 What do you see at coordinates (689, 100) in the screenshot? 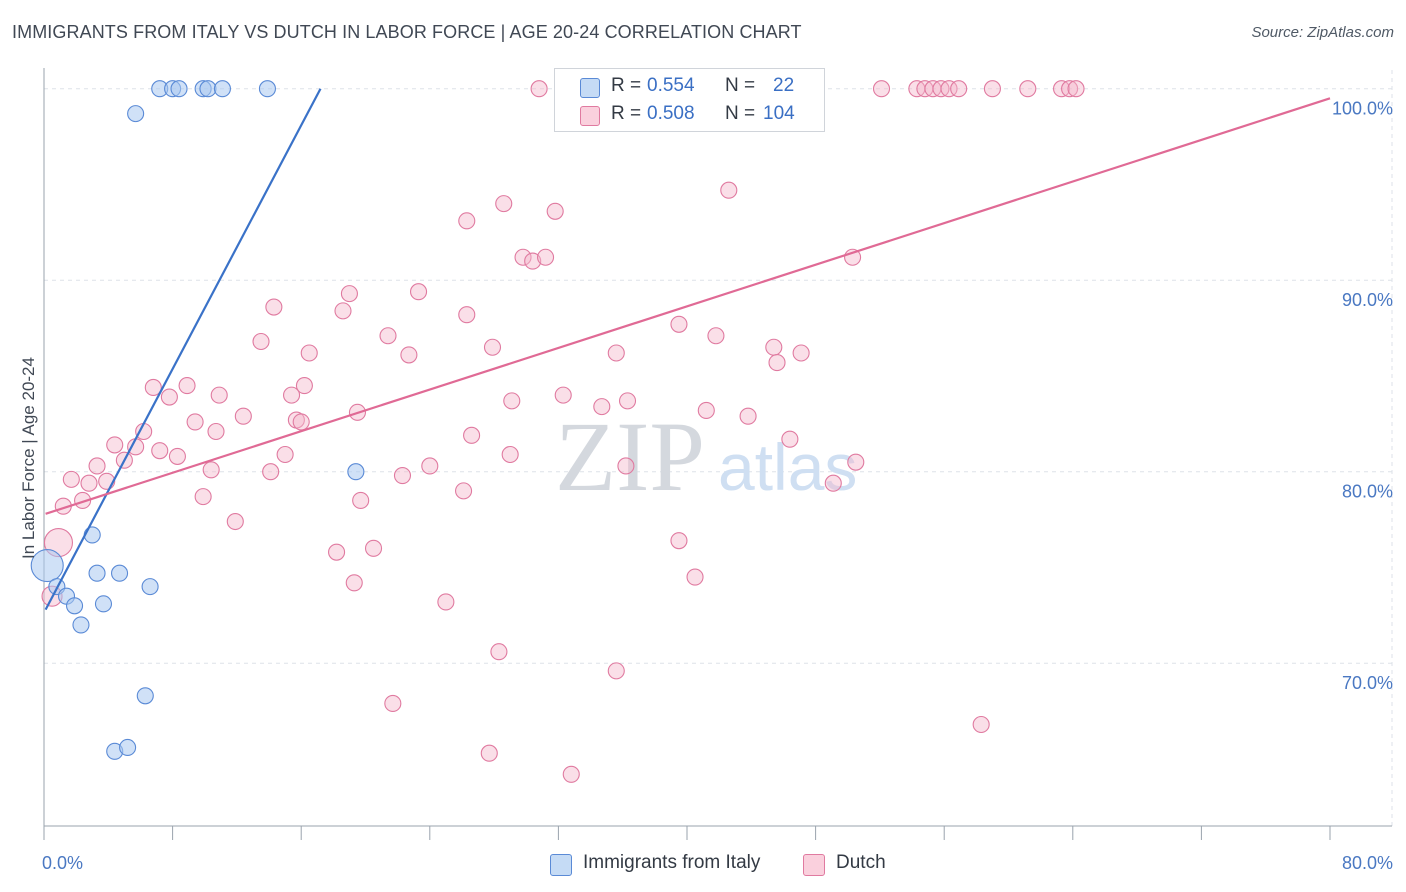
I see `stats-legend: R = 0.554 N = 22 R = 0.508 N = 104` at bounding box center [689, 100].